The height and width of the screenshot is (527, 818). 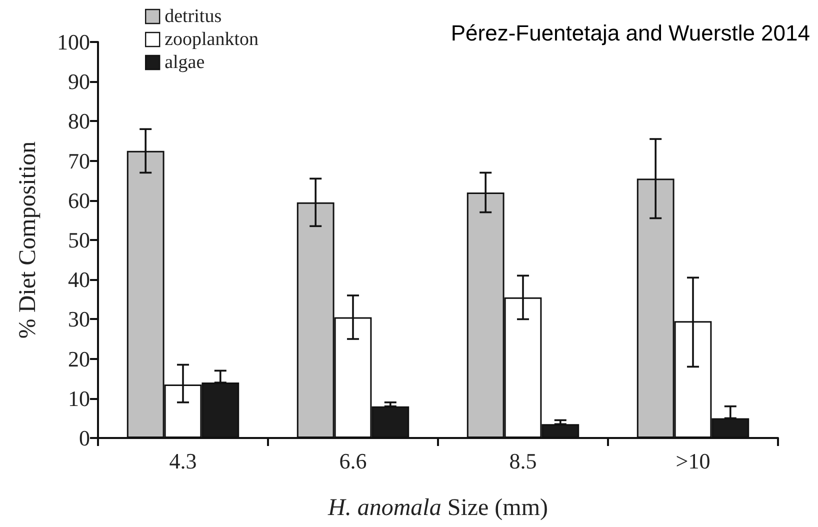 What do you see at coordinates (79, 398) in the screenshot?
I see `y-tick-label: 10` at bounding box center [79, 398].